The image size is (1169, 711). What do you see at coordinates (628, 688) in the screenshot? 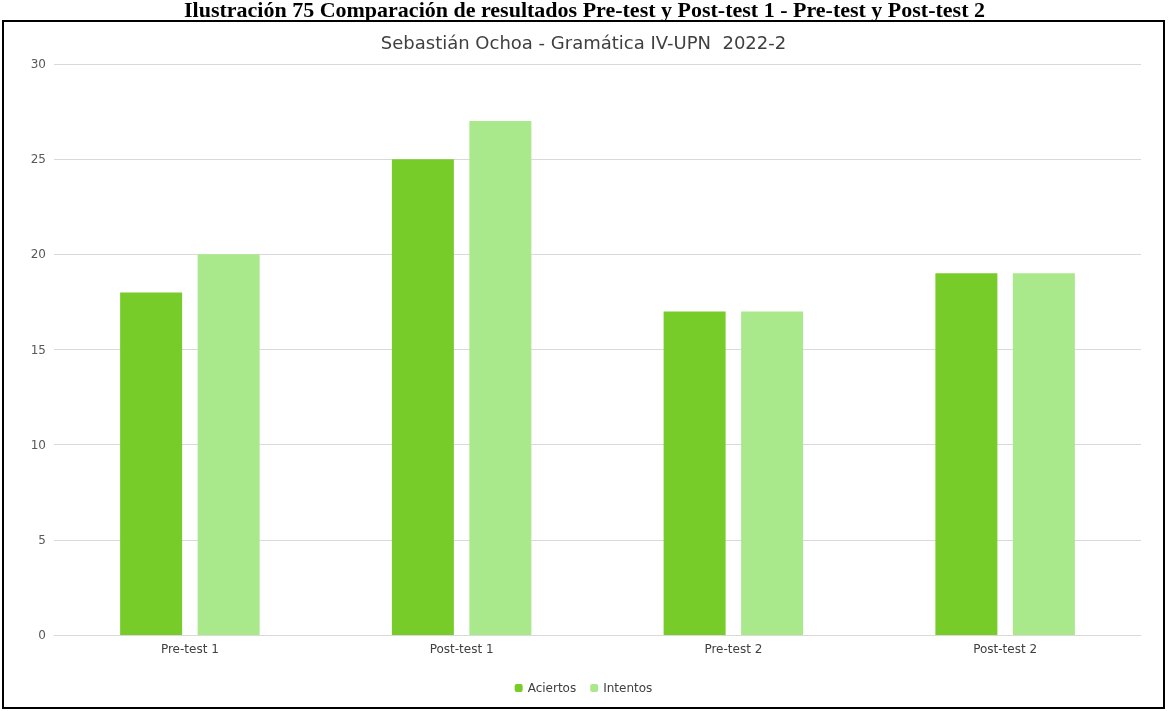
I see `legend-label: Intentos` at bounding box center [628, 688].